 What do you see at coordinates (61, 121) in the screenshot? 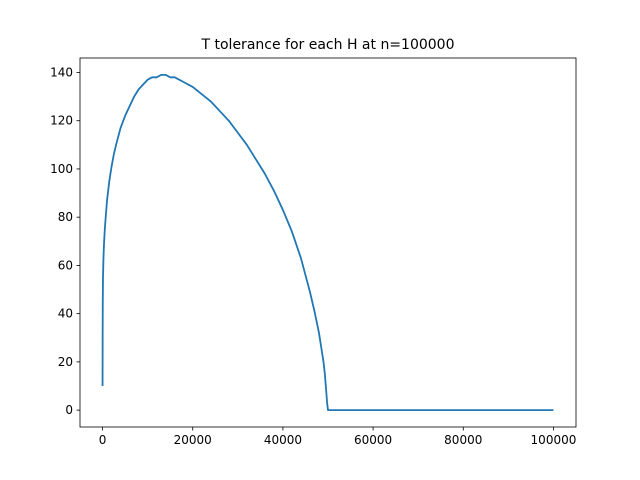
I see `y-tick-label: 120` at bounding box center [61, 121].